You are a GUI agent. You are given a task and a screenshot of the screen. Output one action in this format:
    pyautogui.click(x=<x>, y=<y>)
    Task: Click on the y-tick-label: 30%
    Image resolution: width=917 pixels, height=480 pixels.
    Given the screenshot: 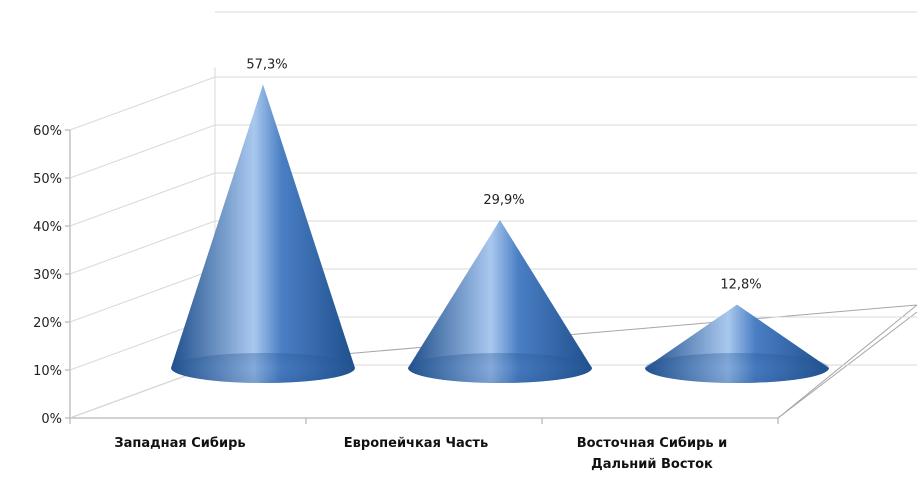 What is the action you would take?
    pyautogui.click(x=47, y=275)
    